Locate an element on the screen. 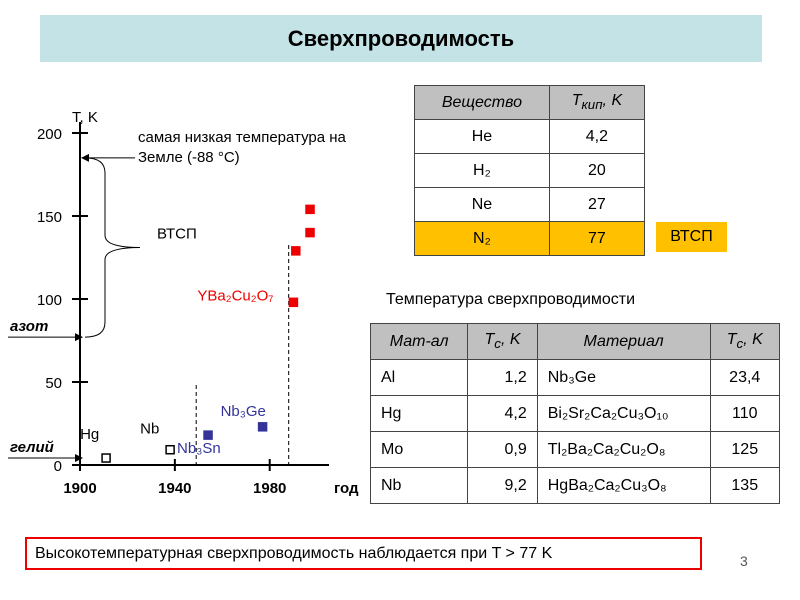  cell: 23,4 is located at coordinates (744, 377).